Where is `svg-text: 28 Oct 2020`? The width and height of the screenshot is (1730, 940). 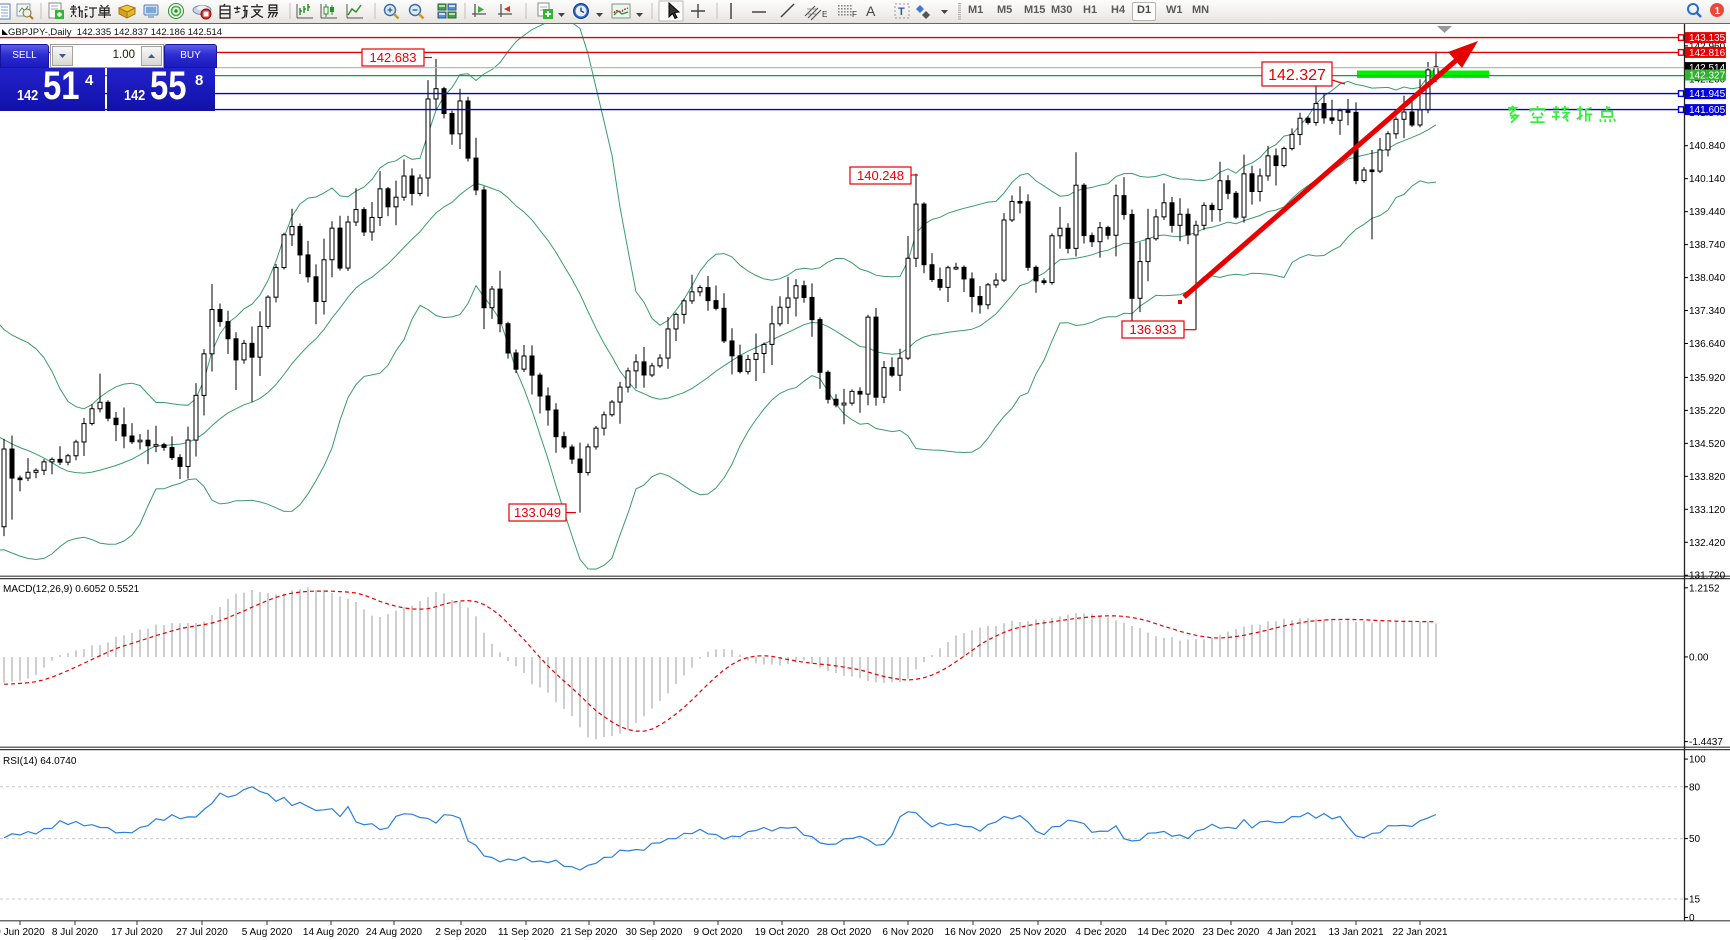
svg-text: 28 Oct 2020 is located at coordinates (844, 932).